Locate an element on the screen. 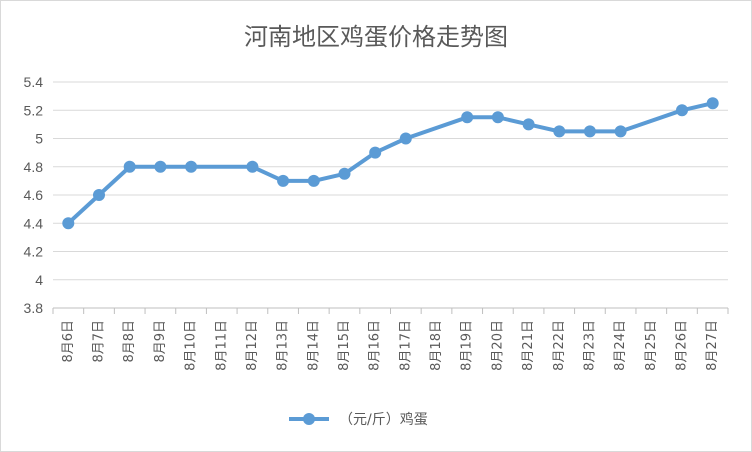 Image resolution: width=752 pixels, height=452 pixels. x-tick-label: 8月23日 is located at coordinates (589, 345).